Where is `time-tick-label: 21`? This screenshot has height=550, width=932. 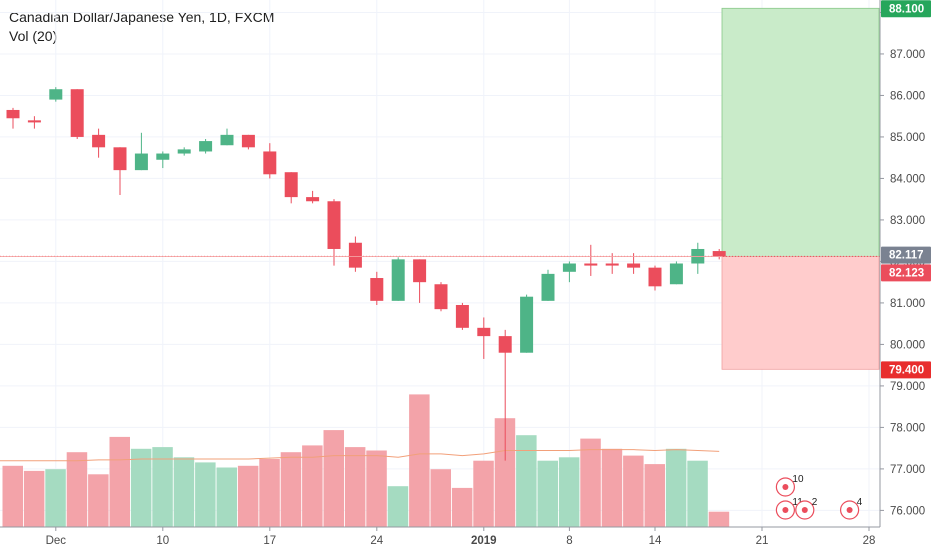
time-tick-label: 21 is located at coordinates (762, 541).